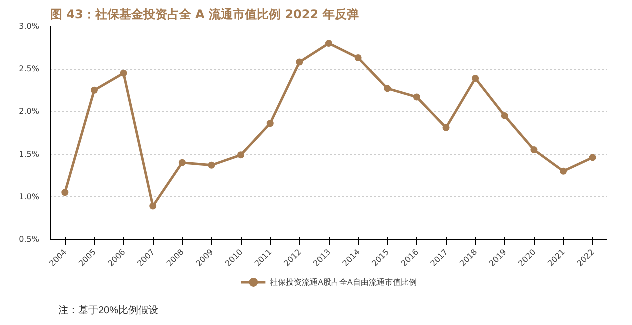  I want to click on y-tick-label: 1.5%, so click(29, 154).